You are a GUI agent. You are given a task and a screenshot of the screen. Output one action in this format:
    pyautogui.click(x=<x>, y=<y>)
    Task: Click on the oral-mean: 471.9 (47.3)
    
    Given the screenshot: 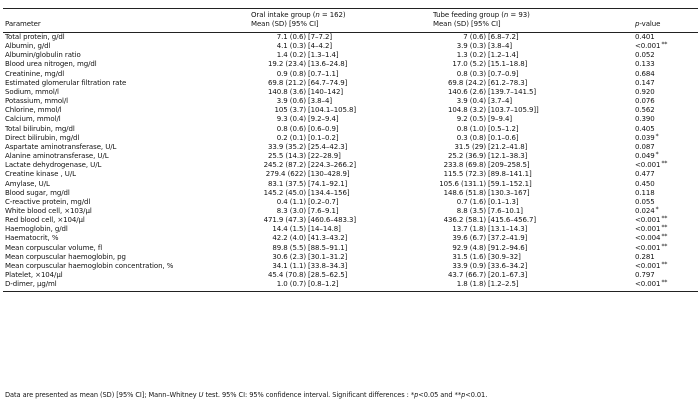 What is the action you would take?
    pyautogui.click(x=284, y=220)
    